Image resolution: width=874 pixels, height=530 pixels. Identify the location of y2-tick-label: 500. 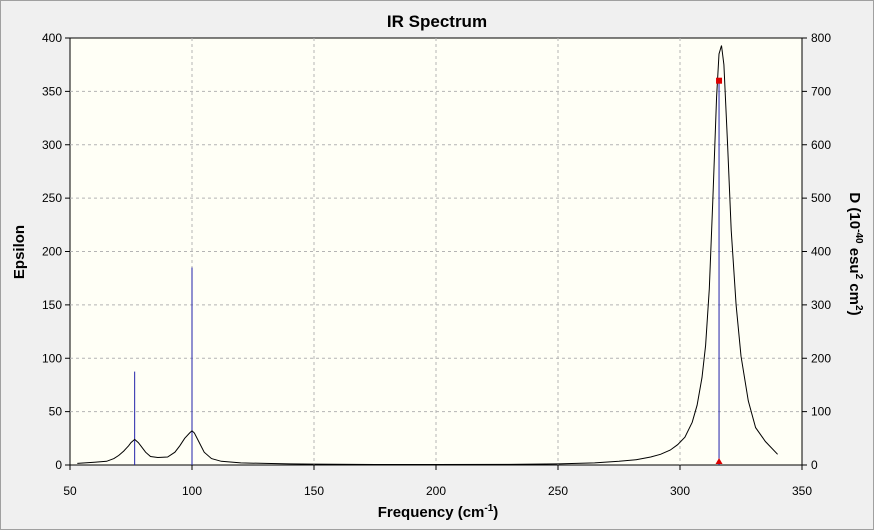
(821, 198).